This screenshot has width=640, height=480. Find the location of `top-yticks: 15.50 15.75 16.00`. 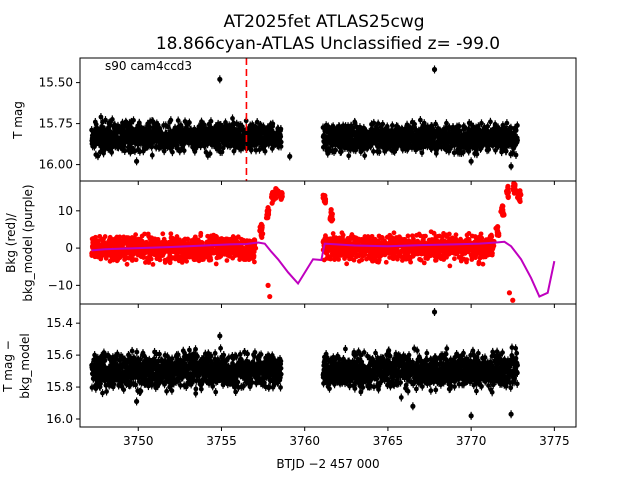

top-yticks: 15.50 15.75 16.00 is located at coordinates (59, 124).